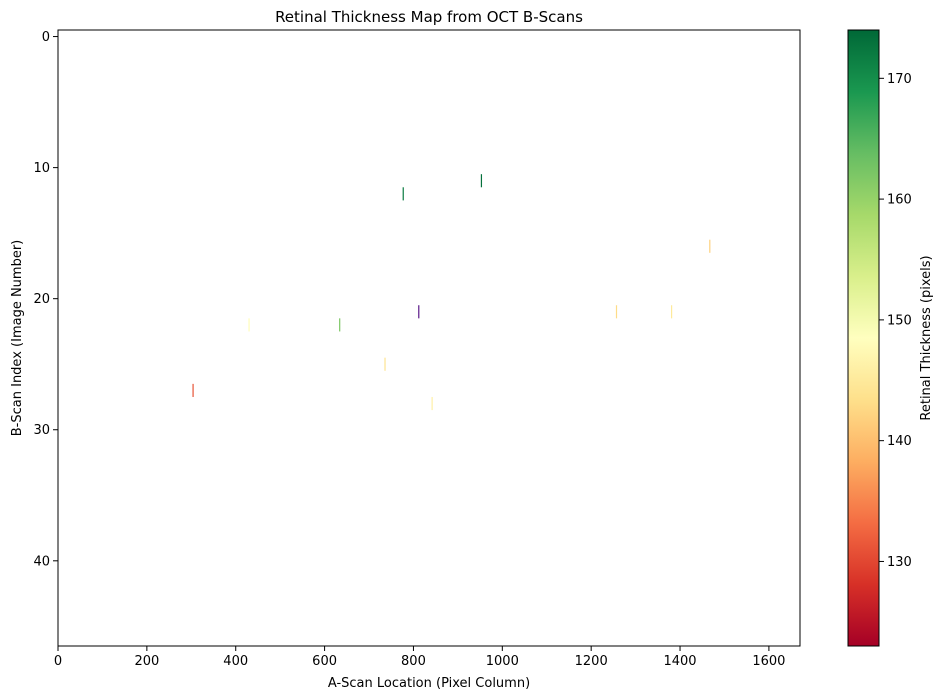 This screenshot has height=699, width=944. I want to click on y-tick-label: 20, so click(41, 299).